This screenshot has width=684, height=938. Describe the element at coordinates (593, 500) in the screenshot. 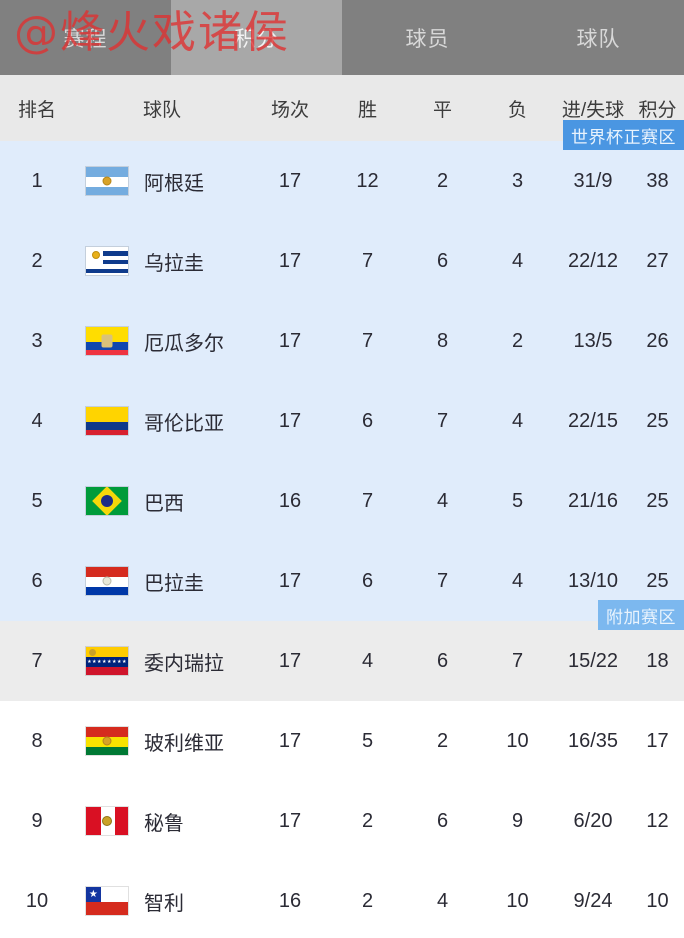

I see `cell-goals: 21/16` at that location.